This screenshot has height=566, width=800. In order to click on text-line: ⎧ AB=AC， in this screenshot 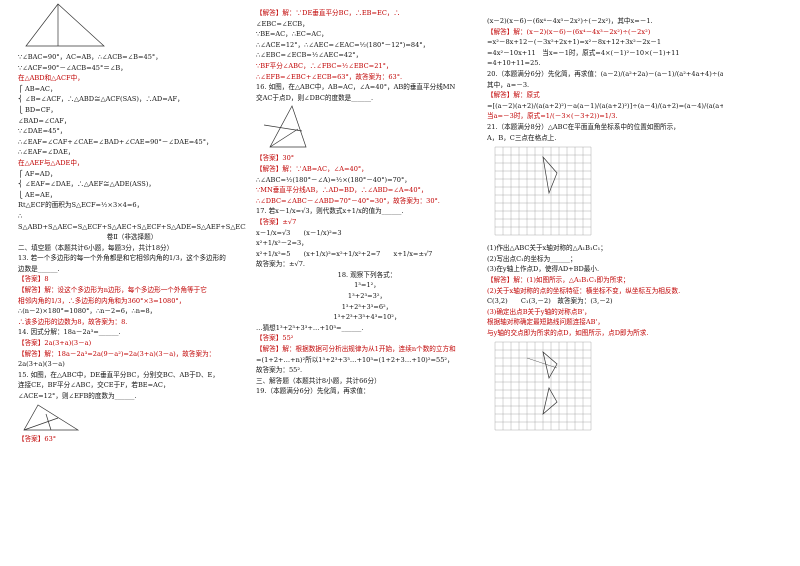, I will do `click(37, 88)`.